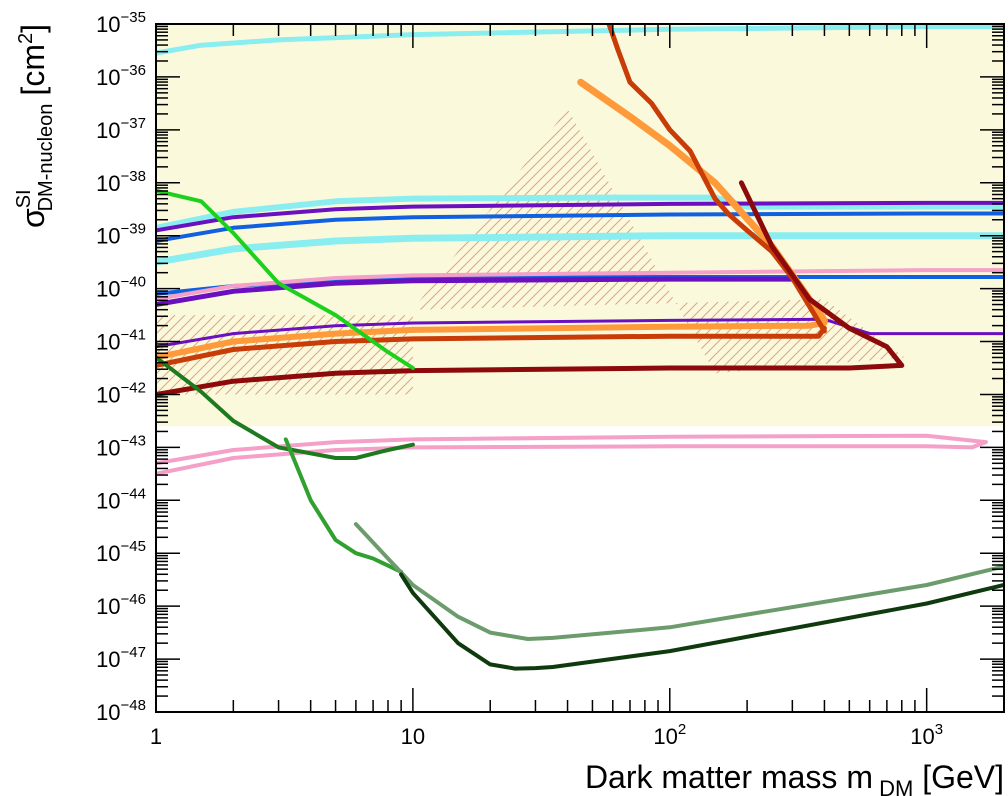 This screenshot has height=796, width=1008. Describe the element at coordinates (121, 76) in the screenshot. I see `y-tick-label: 10−36` at that location.